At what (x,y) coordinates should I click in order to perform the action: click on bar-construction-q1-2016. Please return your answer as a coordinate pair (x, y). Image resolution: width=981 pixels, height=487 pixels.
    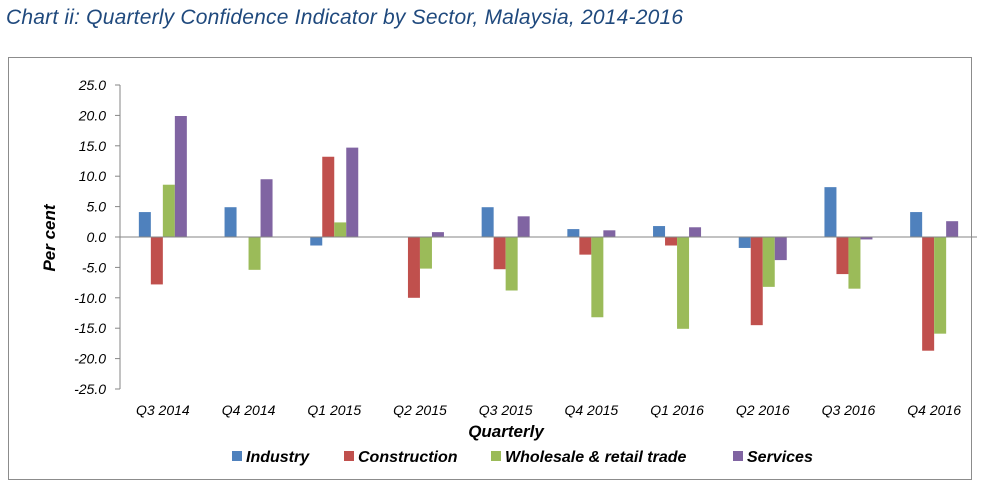
    Looking at the image, I should click on (671, 241).